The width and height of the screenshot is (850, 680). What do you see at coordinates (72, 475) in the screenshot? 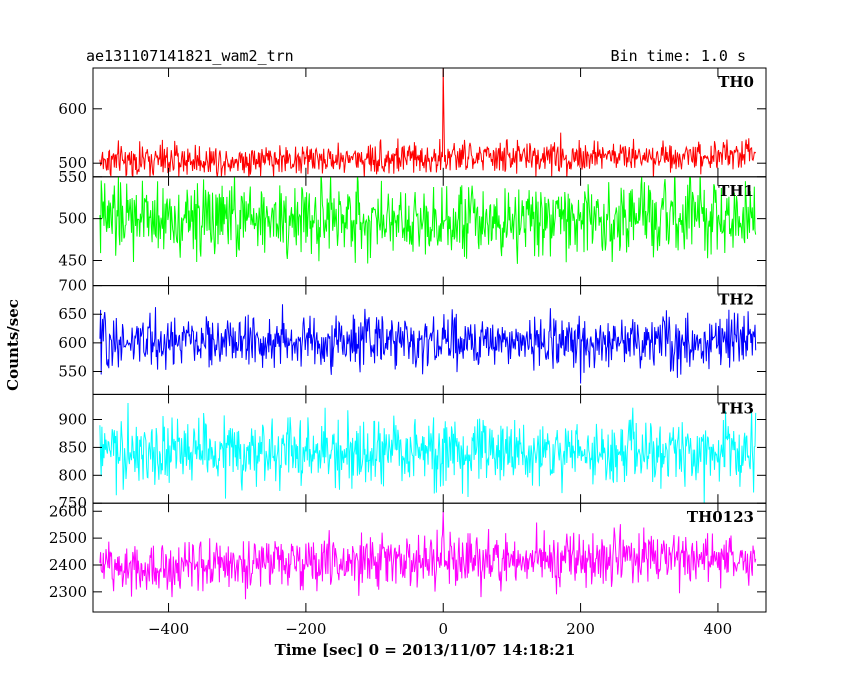
I see `y-tick-label: 800` at bounding box center [72, 475].